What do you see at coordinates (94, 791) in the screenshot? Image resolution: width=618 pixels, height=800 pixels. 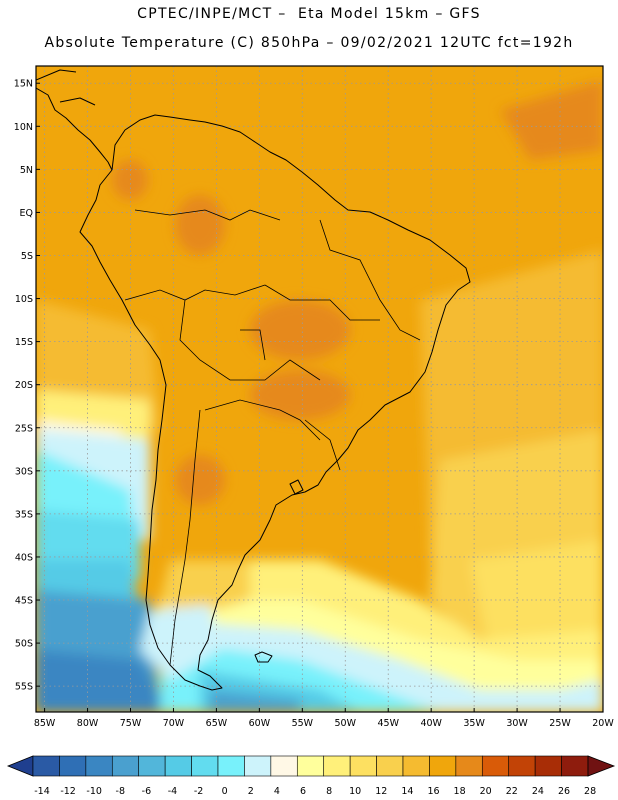 I see `colorbar-tick-label: -10` at bounding box center [94, 791].